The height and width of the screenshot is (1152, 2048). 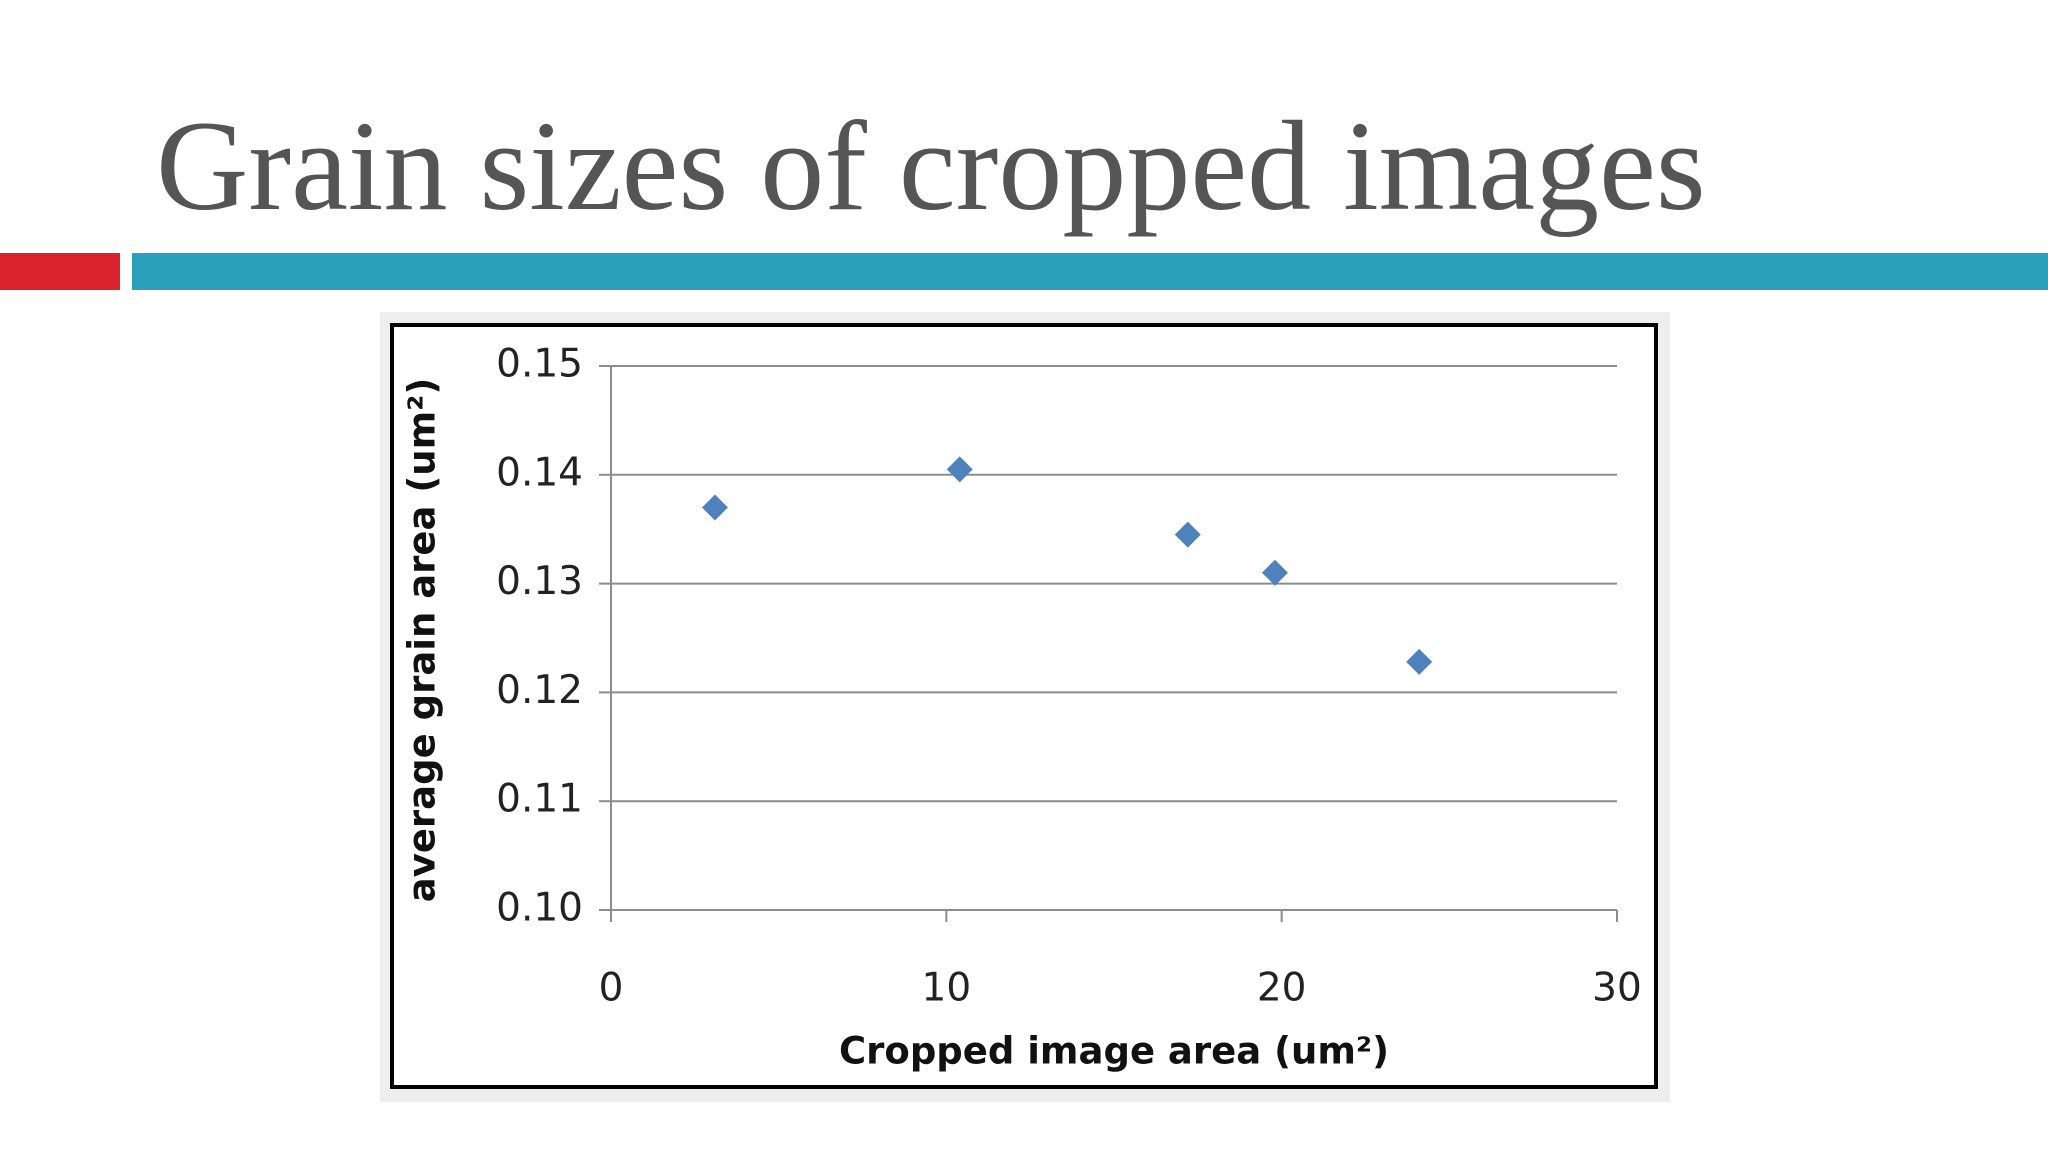 What do you see at coordinates (60, 271) in the screenshot?
I see `accent-bar-red` at bounding box center [60, 271].